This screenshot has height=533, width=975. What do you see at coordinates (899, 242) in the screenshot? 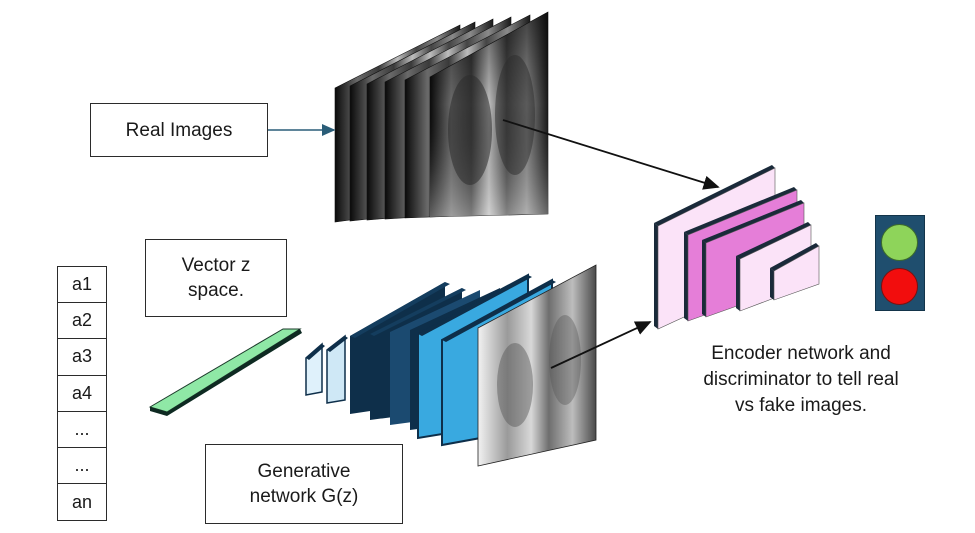
I see `green-lamp-icon` at bounding box center [899, 242].